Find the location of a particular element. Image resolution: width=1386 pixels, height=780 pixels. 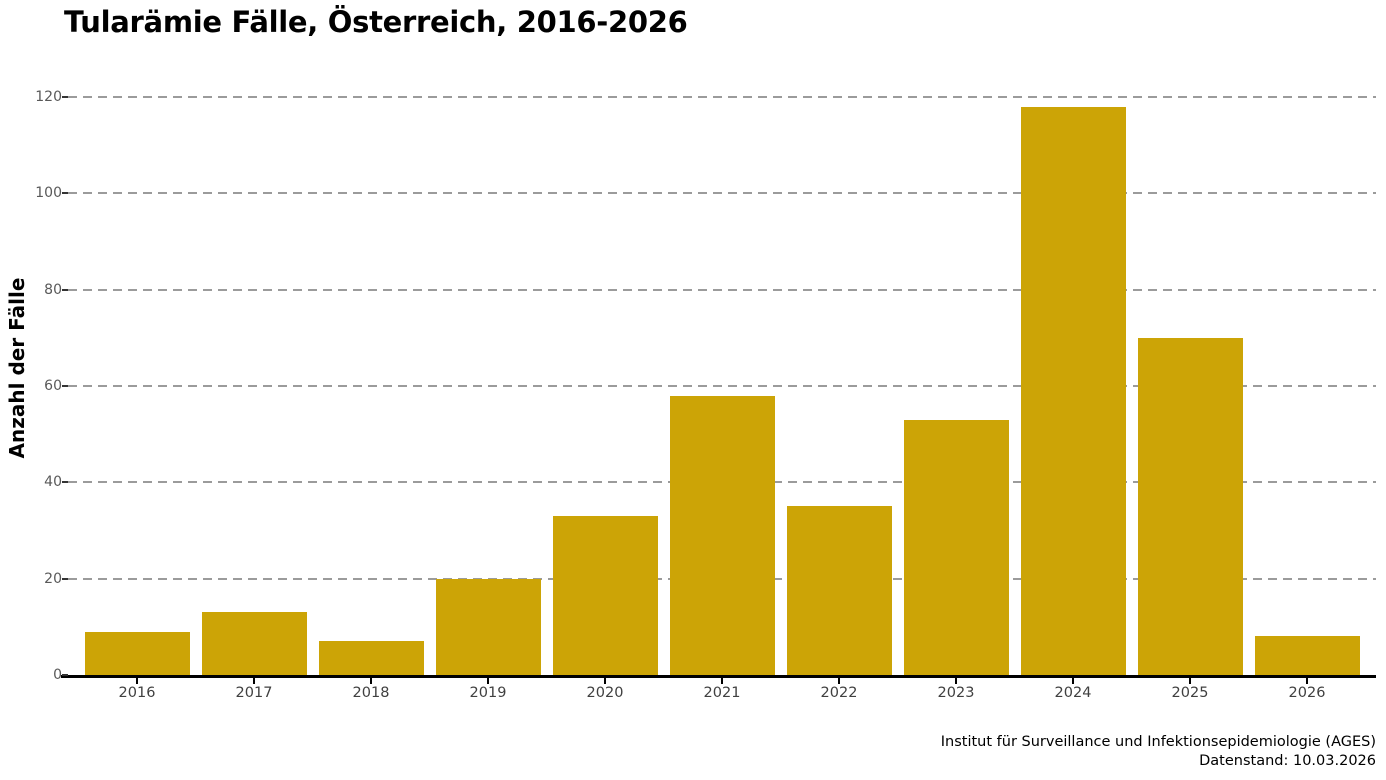

x-tick-mark-2017 is located at coordinates (254, 681).